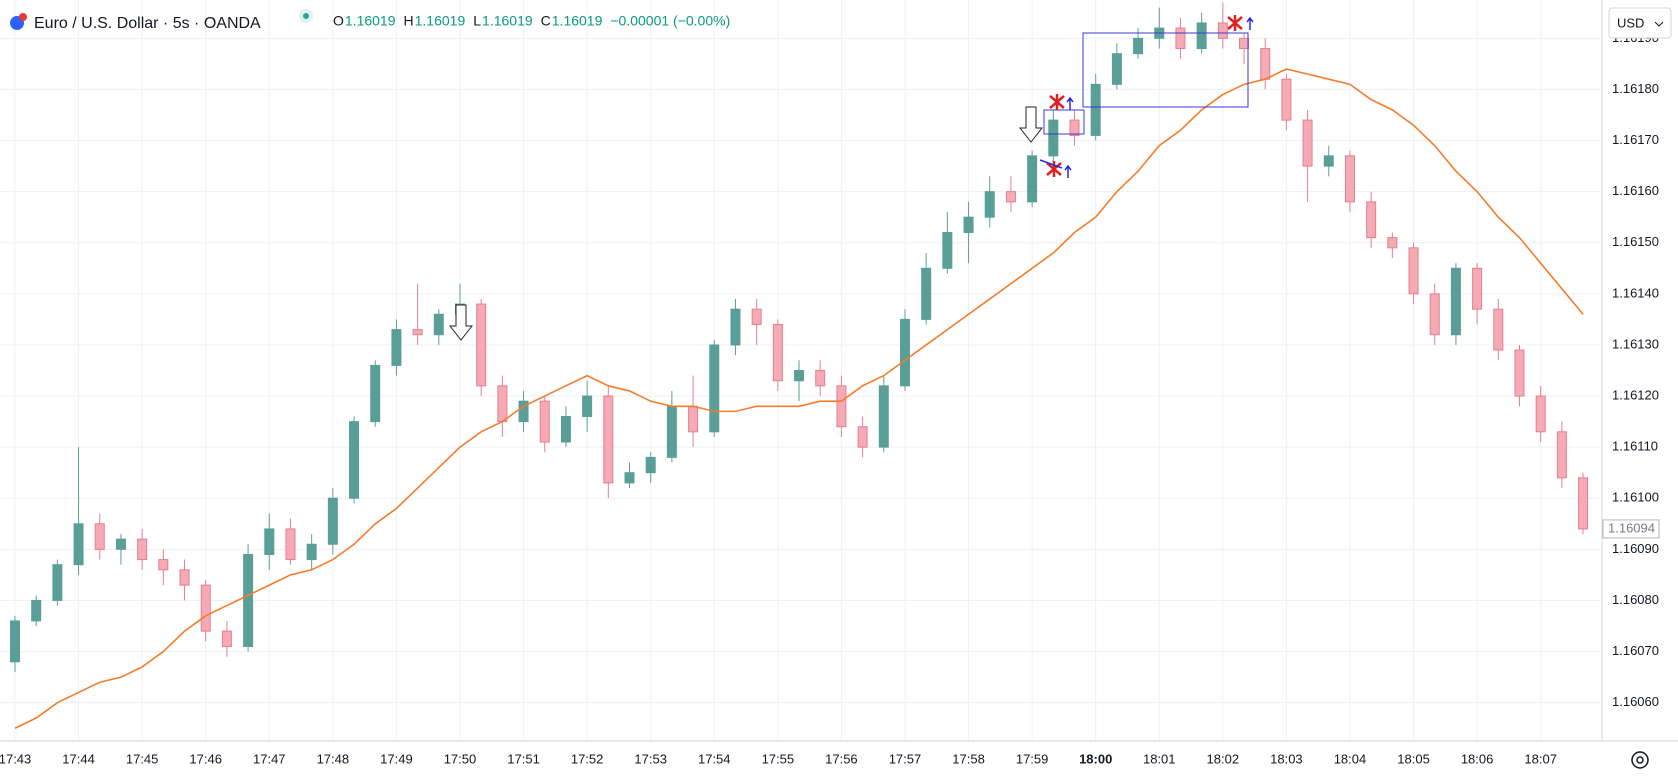 This screenshot has height=778, width=1678. Describe the element at coordinates (1635, 241) in the screenshot. I see `y-tick-label: 1.16150` at that location.